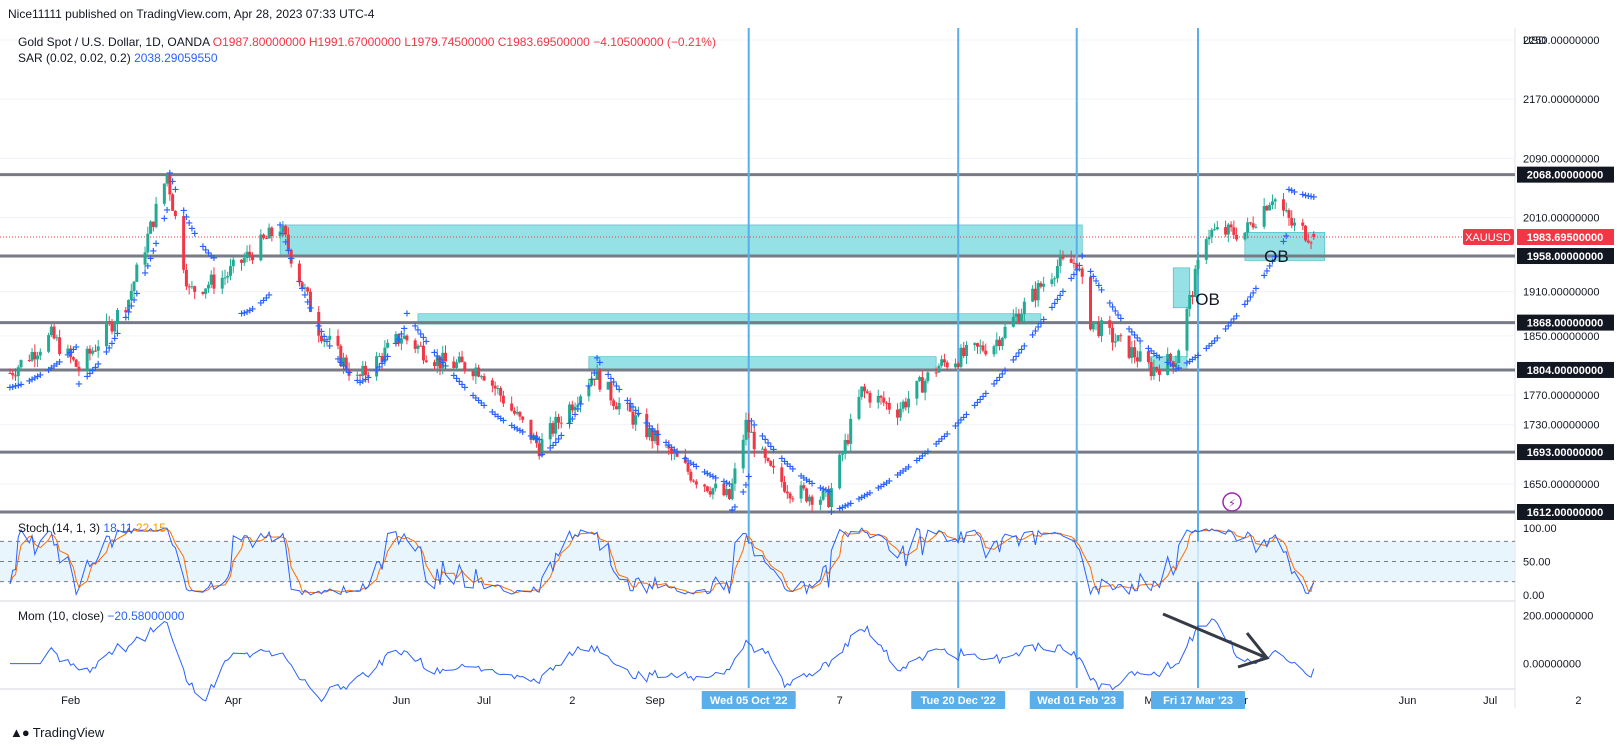 The image size is (1621, 751). Describe the element at coordinates (1198, 700) in the screenshot. I see `date-marker-tag` at that location.